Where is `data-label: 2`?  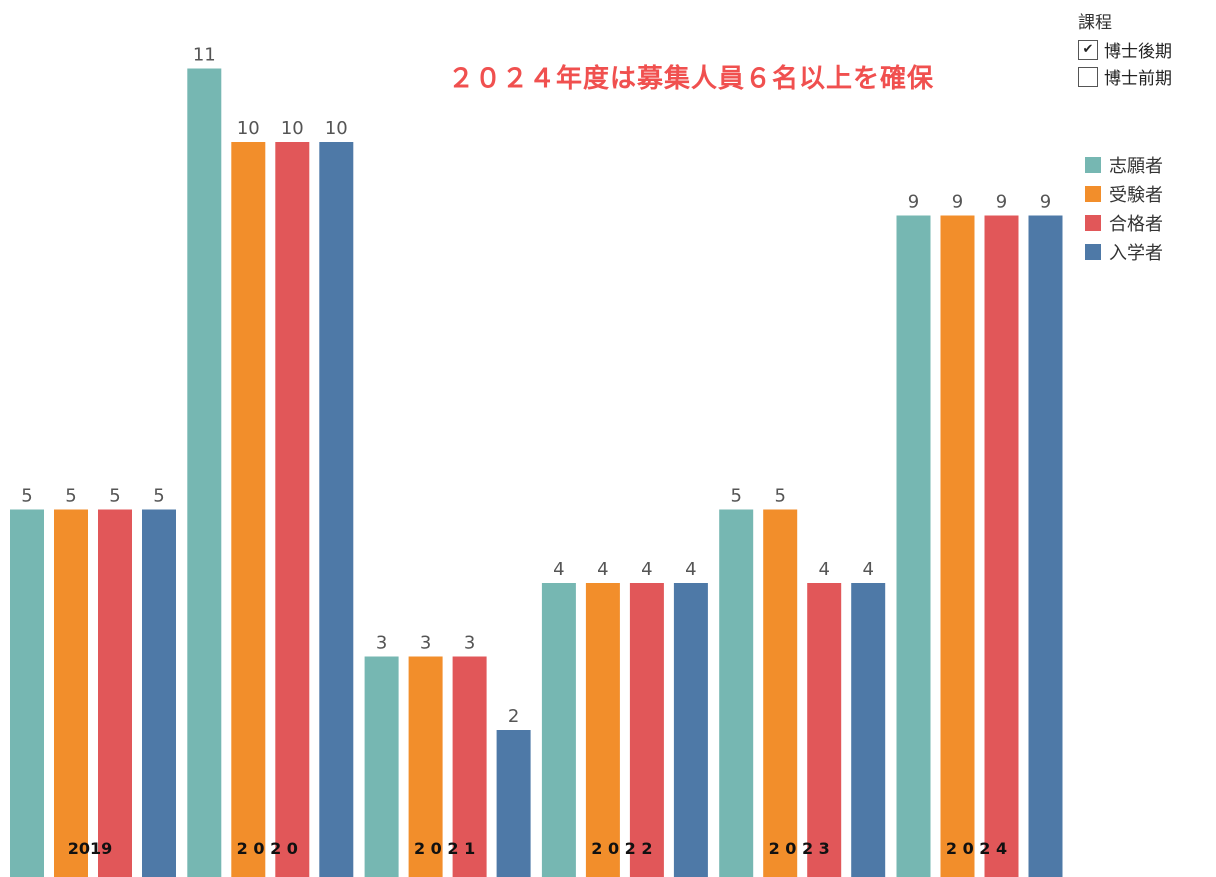 data-label: 2 is located at coordinates (513, 716).